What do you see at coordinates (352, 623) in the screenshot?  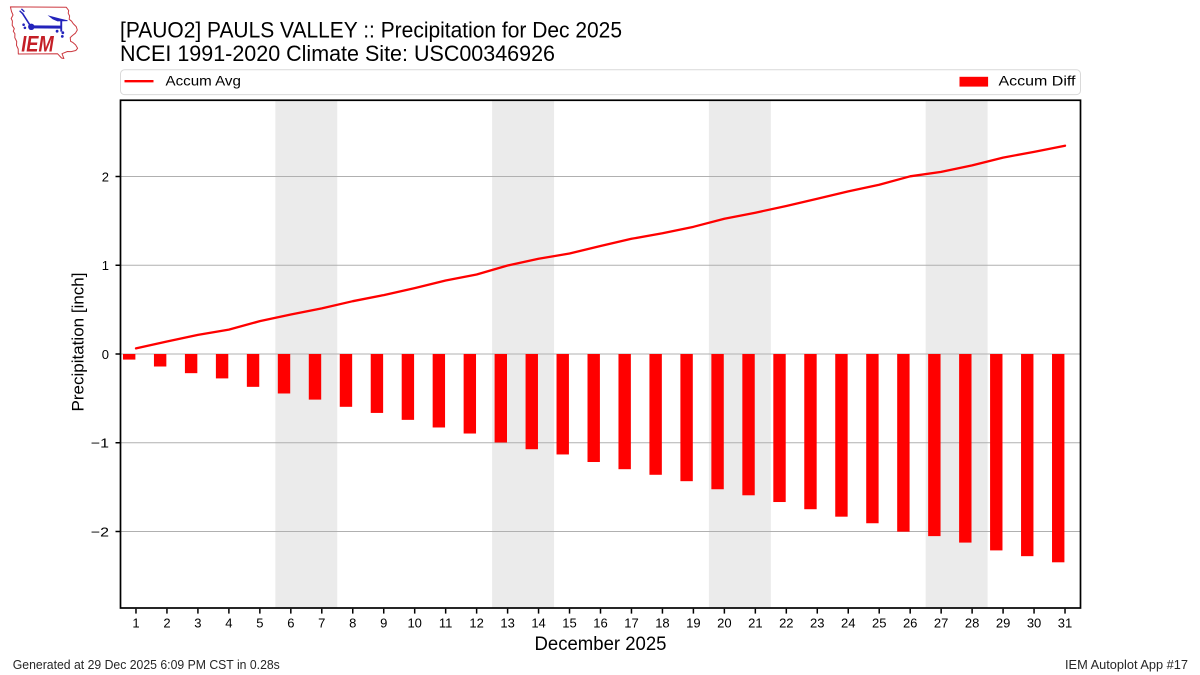 I see `svg-text: 8` at bounding box center [352, 623].